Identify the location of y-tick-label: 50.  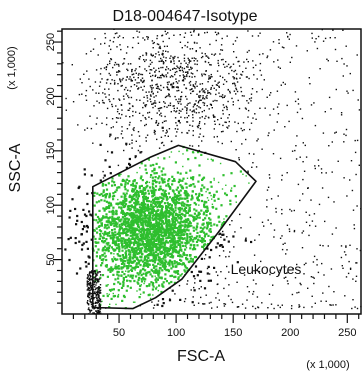
(51, 259).